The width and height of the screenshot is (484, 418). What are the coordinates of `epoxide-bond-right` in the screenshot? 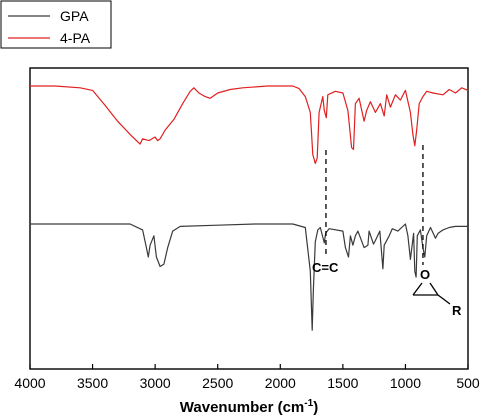 It's located at (434, 289).